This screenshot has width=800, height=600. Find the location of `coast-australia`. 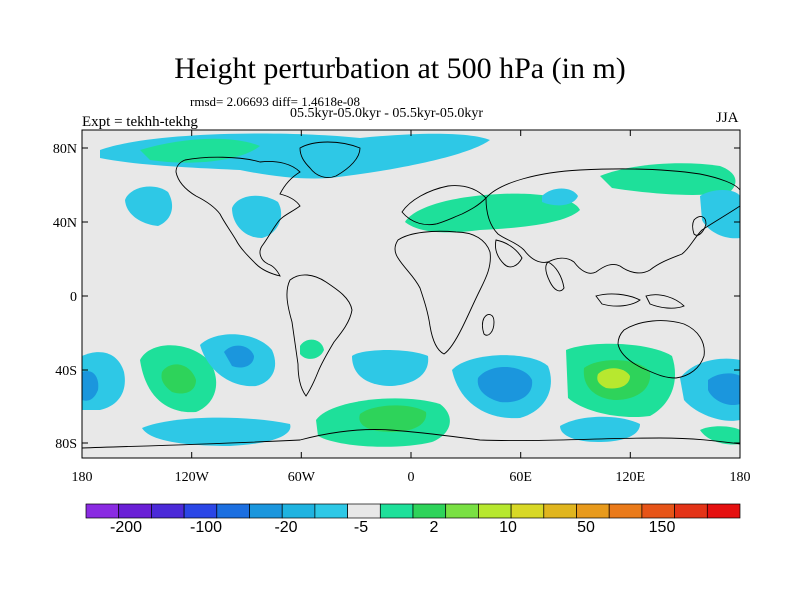

coast-australia is located at coordinates (661, 349).